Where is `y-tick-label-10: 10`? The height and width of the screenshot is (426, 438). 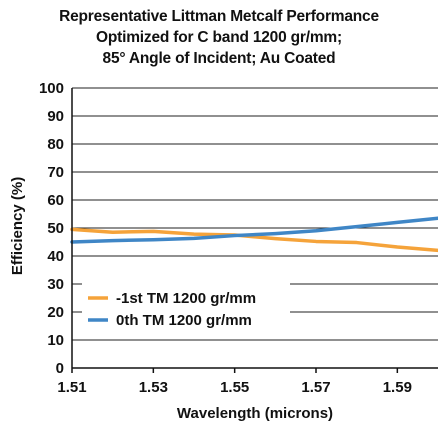
y-tick-label-10: 10 is located at coordinates (55, 340).